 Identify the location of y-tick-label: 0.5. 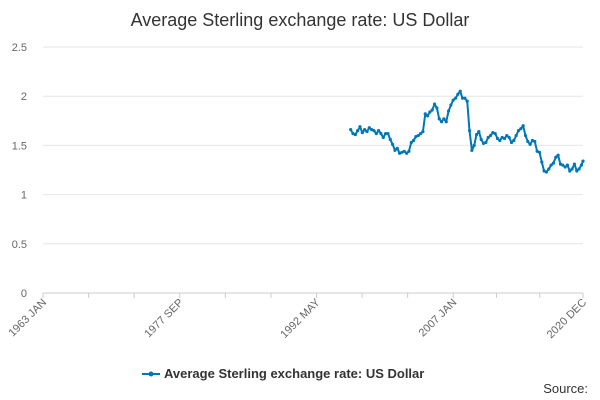
(19, 245).